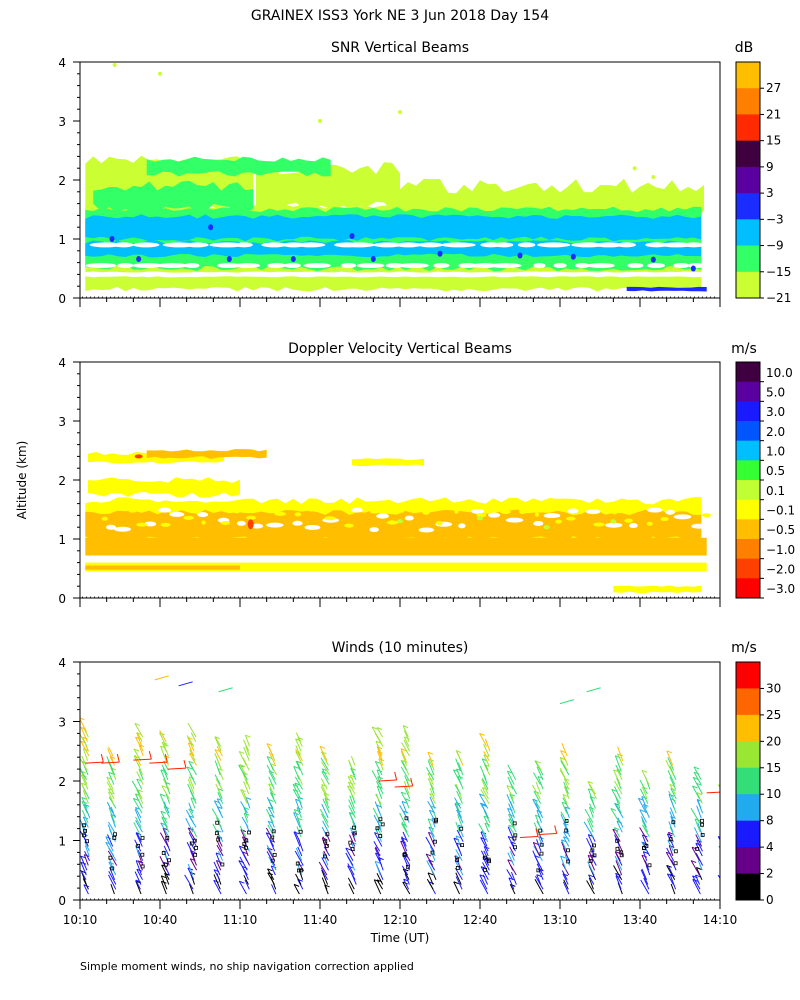 Image resolution: width=800 pixels, height=1000 pixels. Describe the element at coordinates (62, 599) in the screenshot. I see `y-tick-label: 0` at that location.